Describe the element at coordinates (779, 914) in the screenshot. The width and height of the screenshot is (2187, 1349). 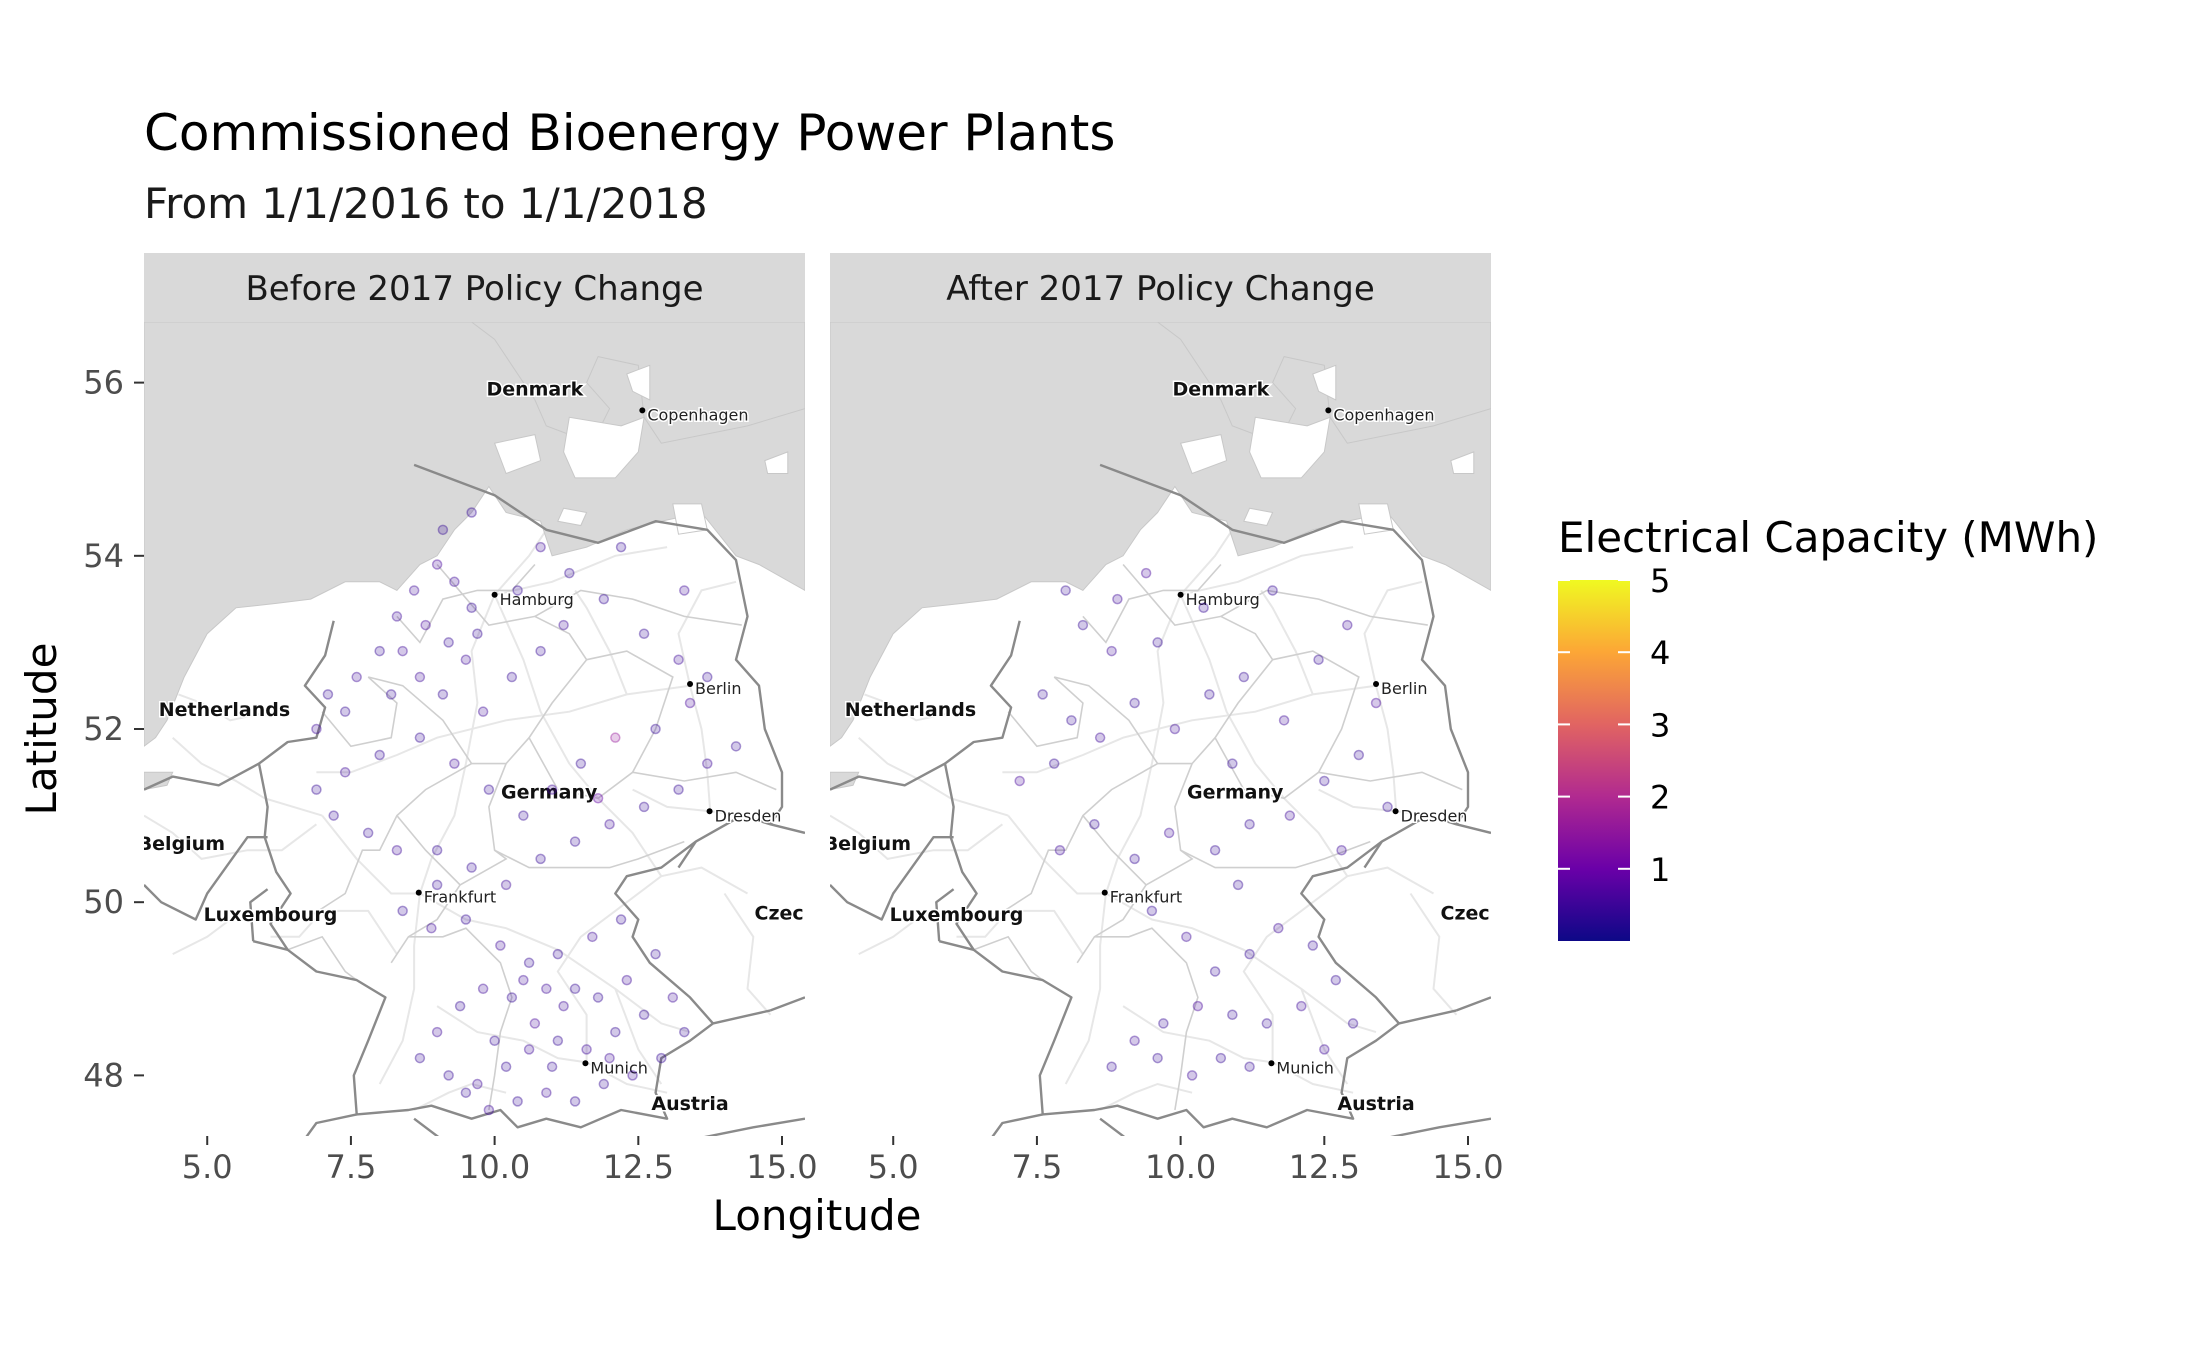
I see `country-label: Czec` at that location.